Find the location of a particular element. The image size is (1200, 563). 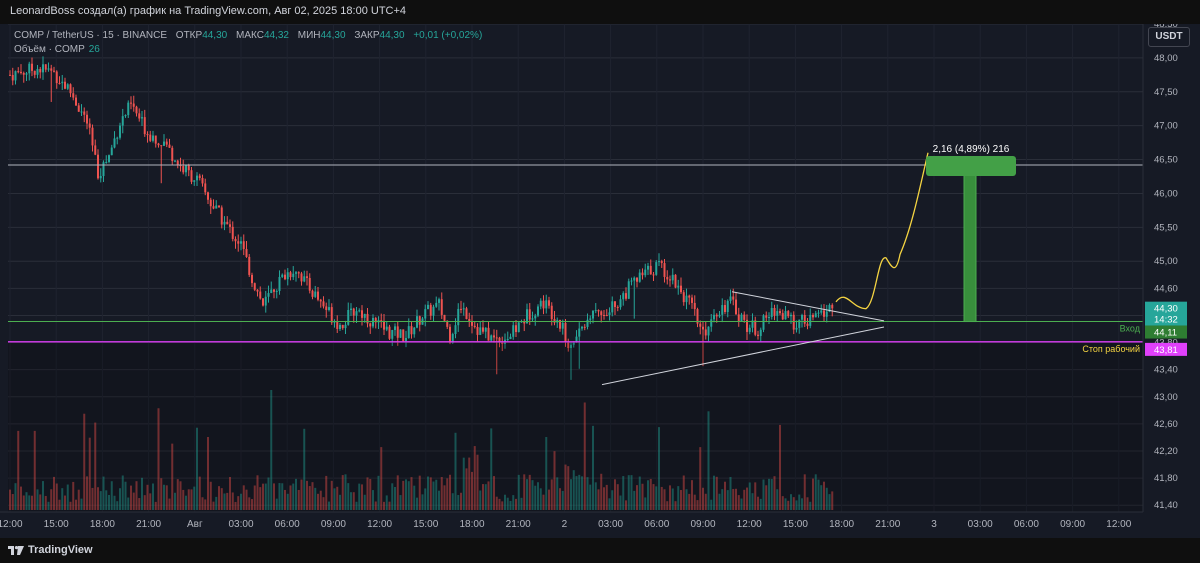

time-tick: 21:00 is located at coordinates (148, 524).